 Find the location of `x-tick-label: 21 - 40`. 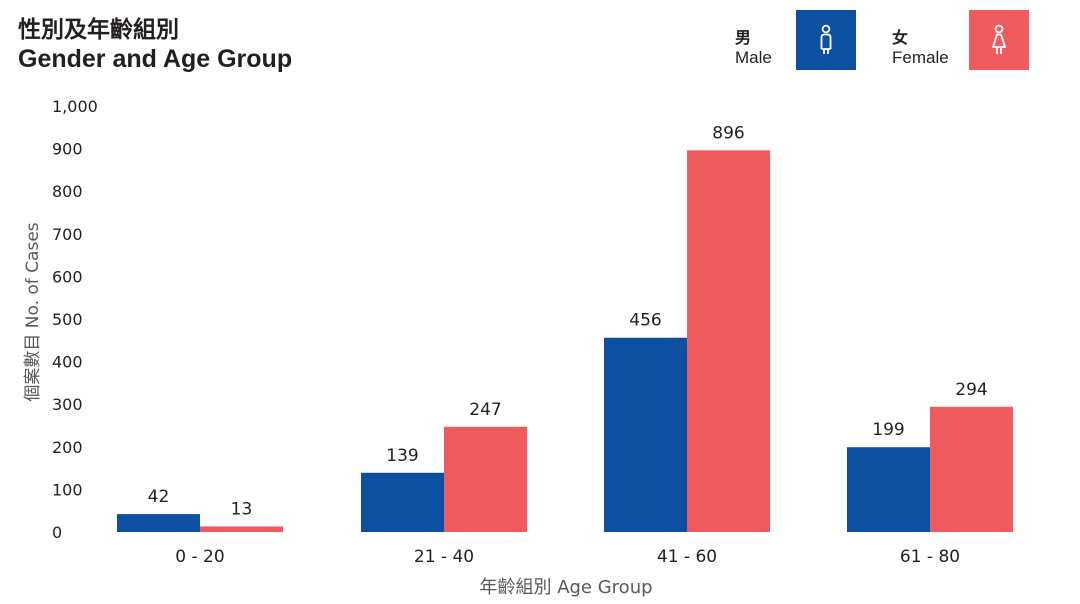

x-tick-label: 21 - 40 is located at coordinates (444, 557).